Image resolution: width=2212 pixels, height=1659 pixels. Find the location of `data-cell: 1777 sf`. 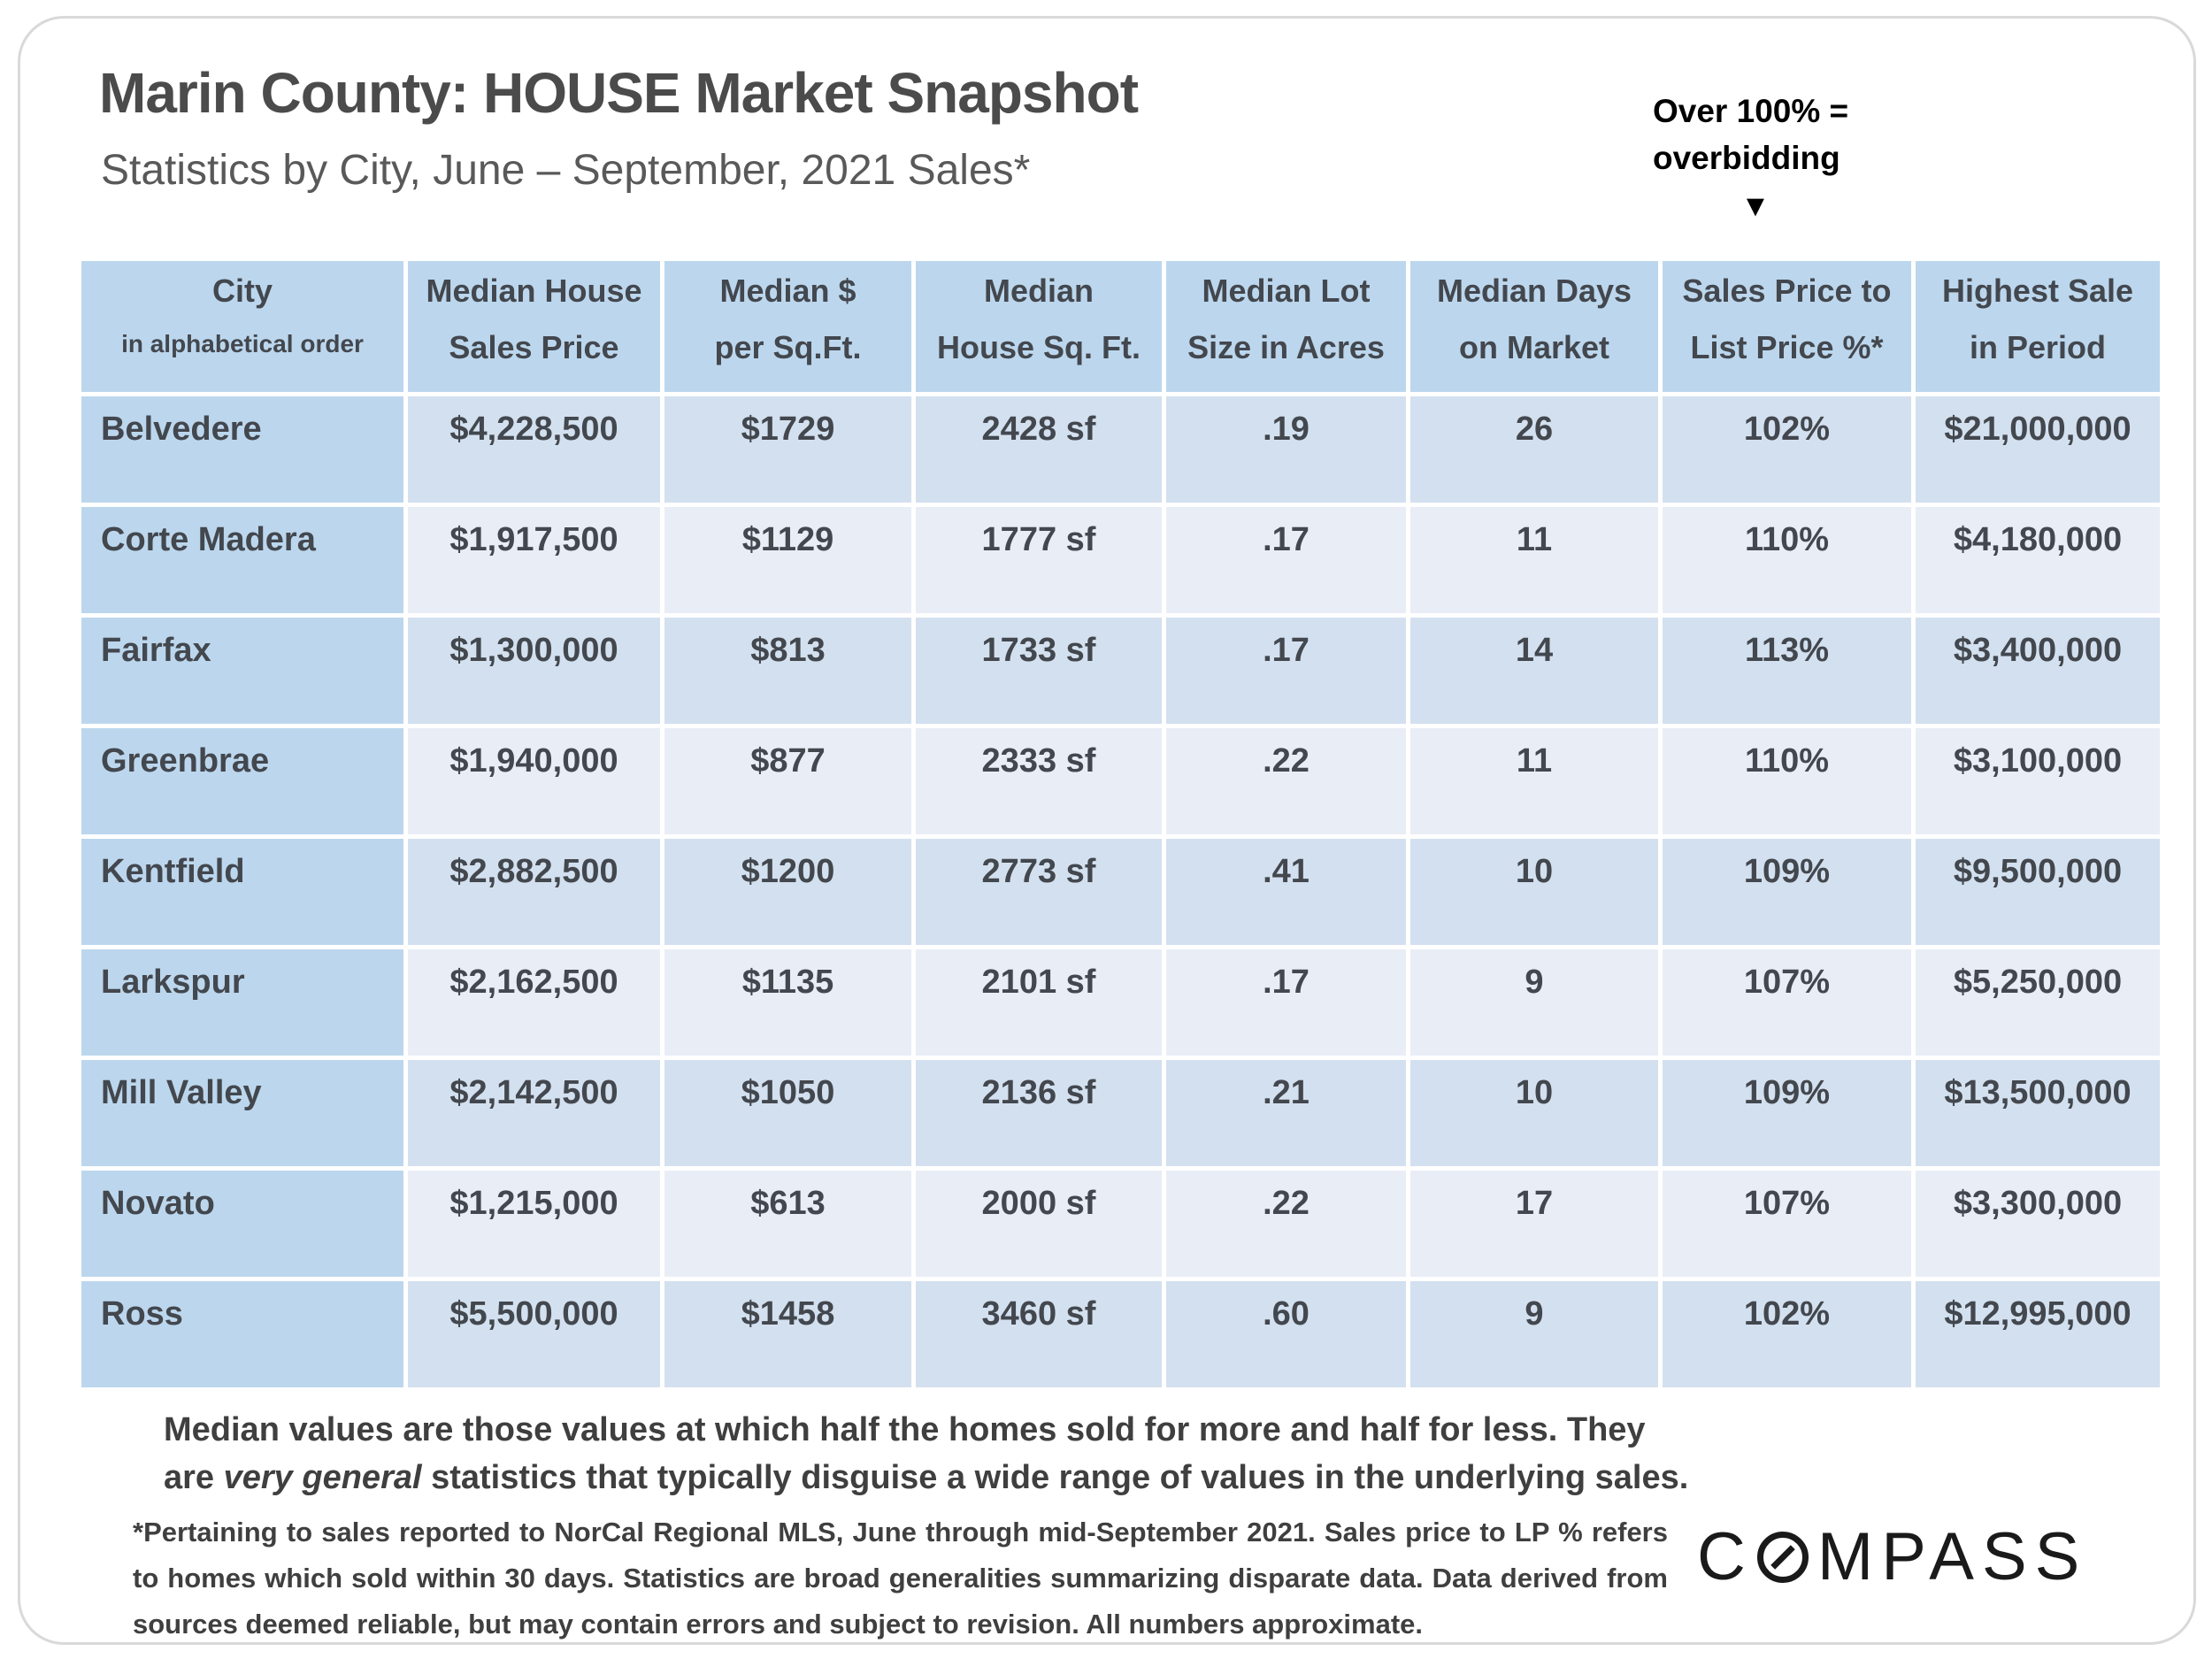

data-cell: 1777 sf is located at coordinates (1039, 560).